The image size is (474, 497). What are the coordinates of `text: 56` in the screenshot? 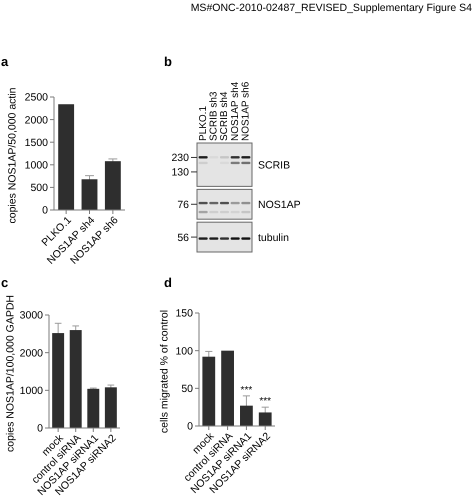 It's located at (183, 238).